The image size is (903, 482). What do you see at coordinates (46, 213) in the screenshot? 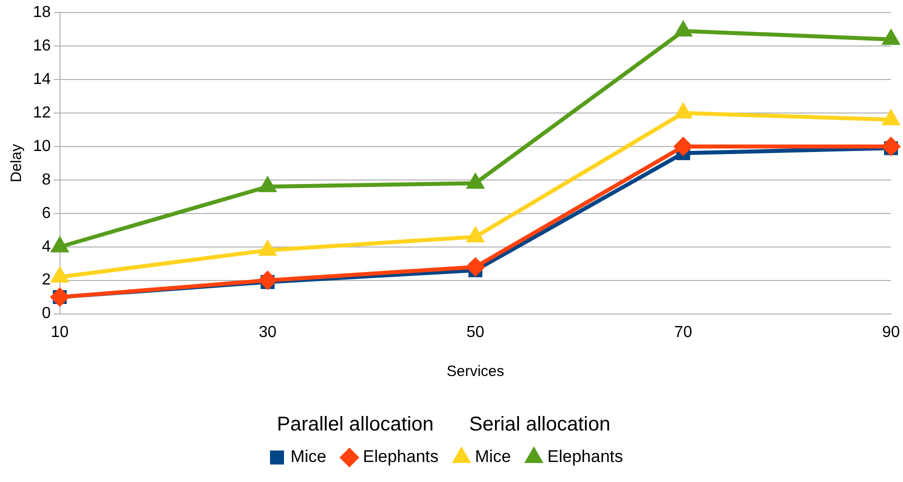
I see `y-tick-label: 6` at bounding box center [46, 213].